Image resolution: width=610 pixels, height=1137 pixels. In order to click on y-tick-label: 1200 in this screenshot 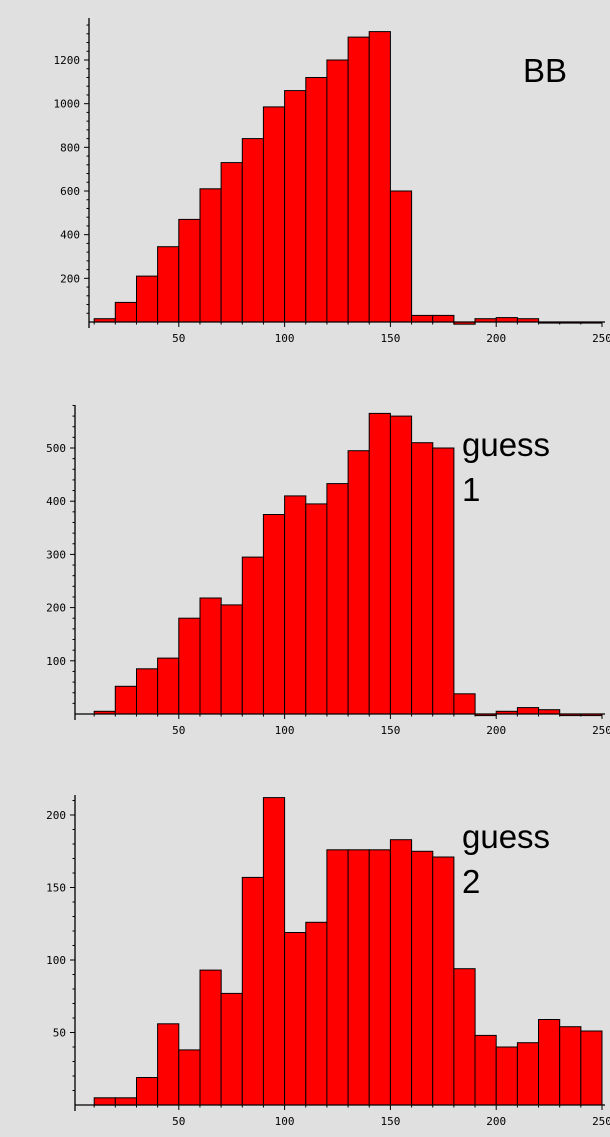, I will do `click(67, 60)`.